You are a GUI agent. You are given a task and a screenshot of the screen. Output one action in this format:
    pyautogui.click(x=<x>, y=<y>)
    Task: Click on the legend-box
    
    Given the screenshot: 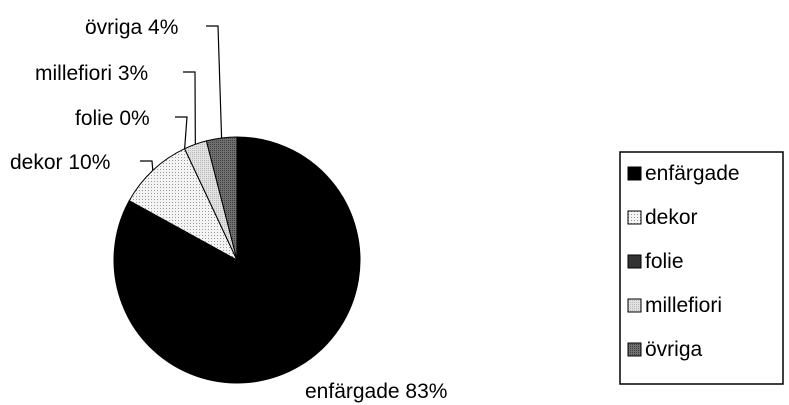 What is the action you would take?
    pyautogui.click(x=701, y=268)
    